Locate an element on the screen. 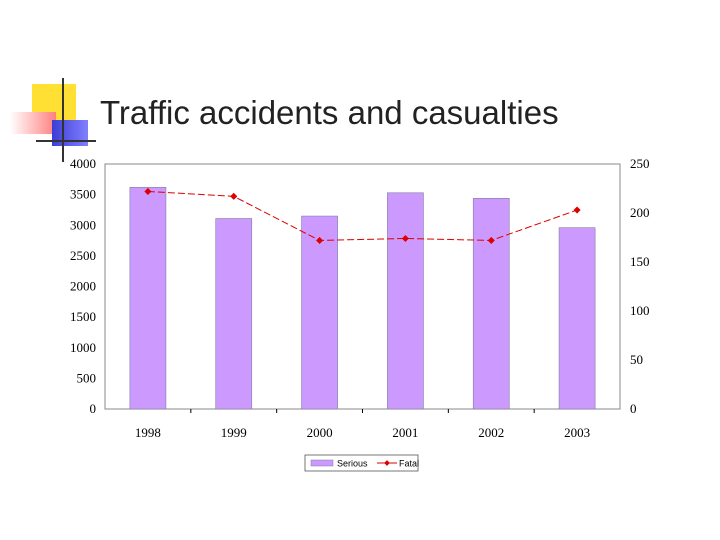 The image size is (720, 540). y-tick-label: 3000 is located at coordinates (83, 224).